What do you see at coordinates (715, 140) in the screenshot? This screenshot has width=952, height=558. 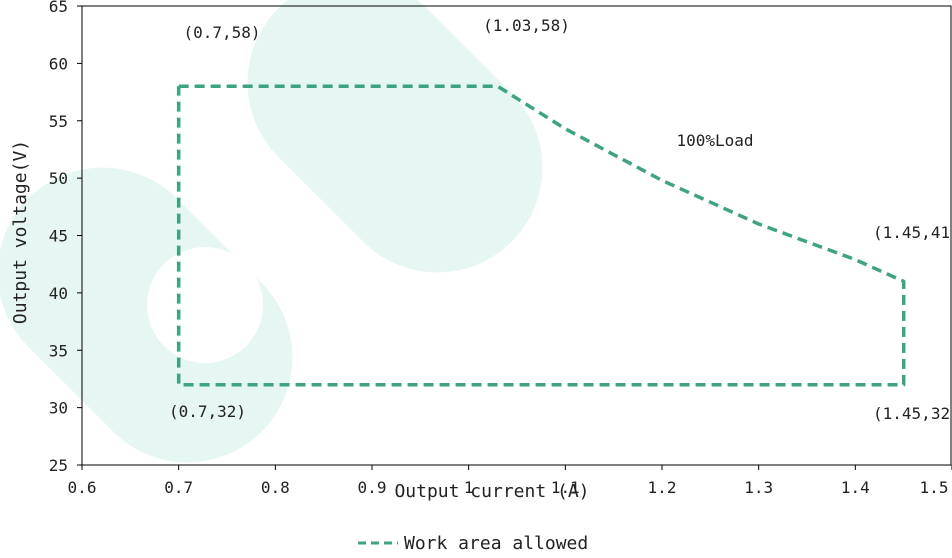 I see `point-annotation: 100%Load` at bounding box center [715, 140].